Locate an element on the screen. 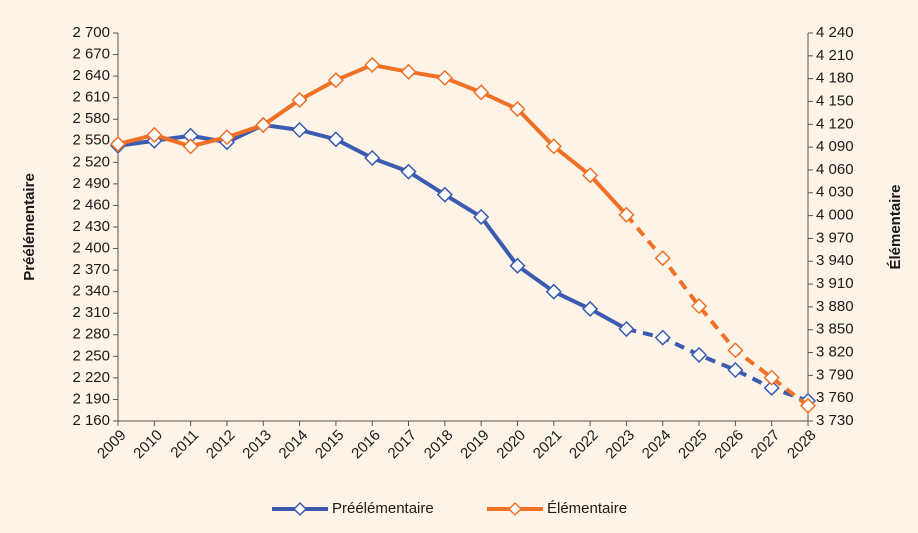 The image size is (918, 533). y2-tick-label: 3 940 is located at coordinates (835, 260).